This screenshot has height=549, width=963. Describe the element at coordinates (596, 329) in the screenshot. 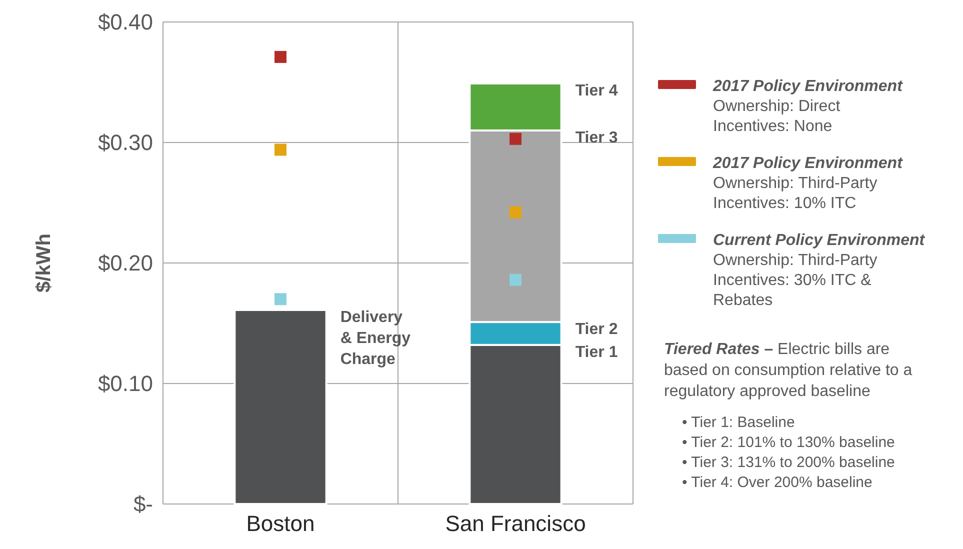

I see `series-label: Tier 2` at that location.